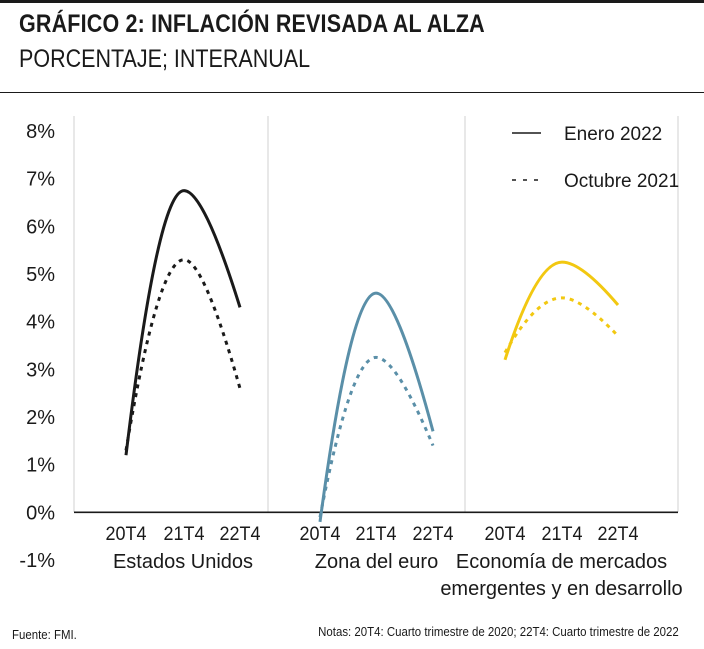 Image resolution: width=704 pixels, height=649 pixels. I want to click on source-note: Fuente: FMI., so click(44, 634).